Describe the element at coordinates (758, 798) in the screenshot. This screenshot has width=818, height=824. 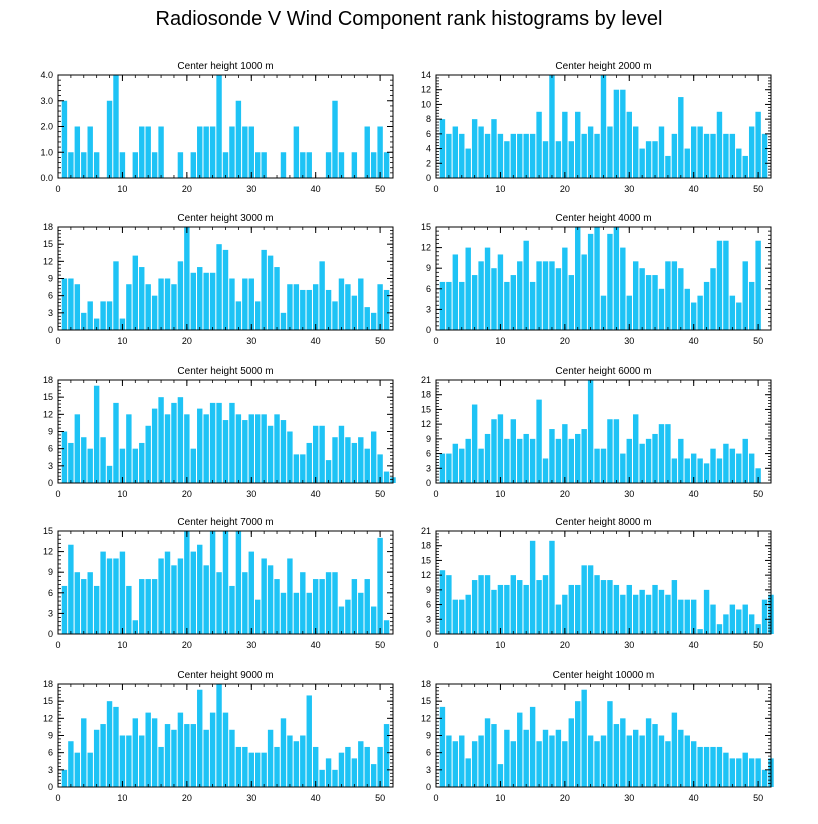
I see `x-tick-label: 50` at that location.